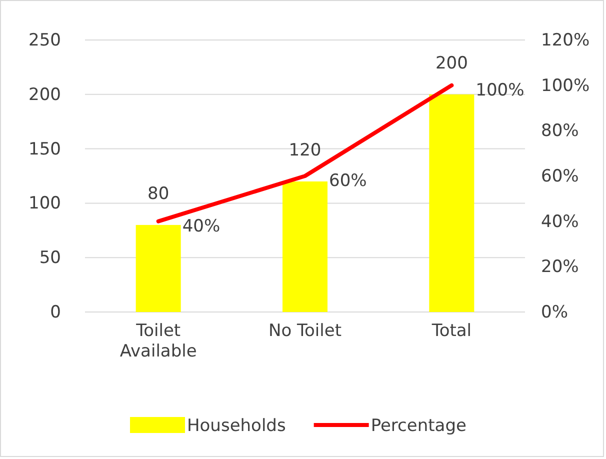 Image resolution: width=606 pixels, height=459 pixels. Describe the element at coordinates (305, 150) in the screenshot. I see `data-label: 120` at that location.